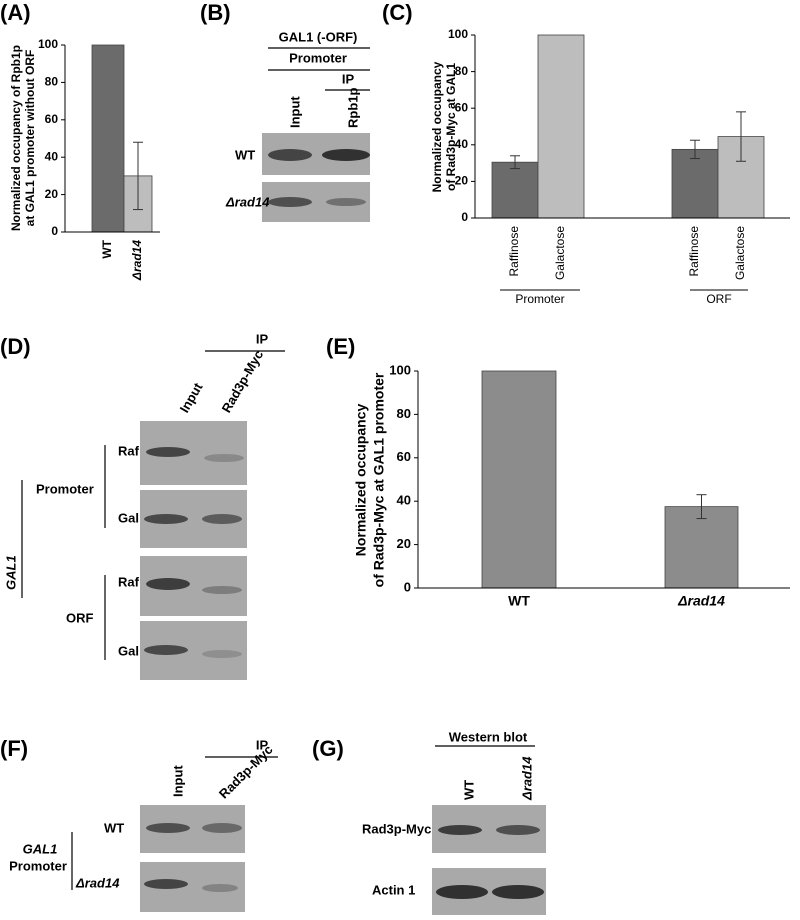  I want to click on panel-label: (C), so click(397, 12).